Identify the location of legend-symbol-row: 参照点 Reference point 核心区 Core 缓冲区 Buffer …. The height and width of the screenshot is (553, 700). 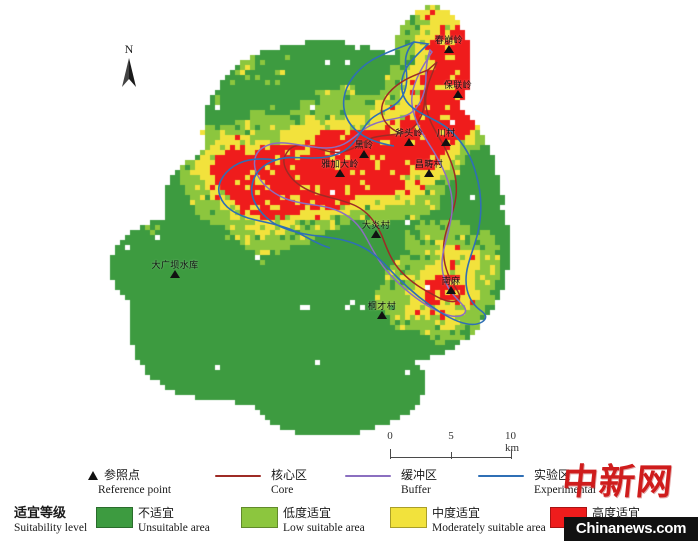
(350, 485).